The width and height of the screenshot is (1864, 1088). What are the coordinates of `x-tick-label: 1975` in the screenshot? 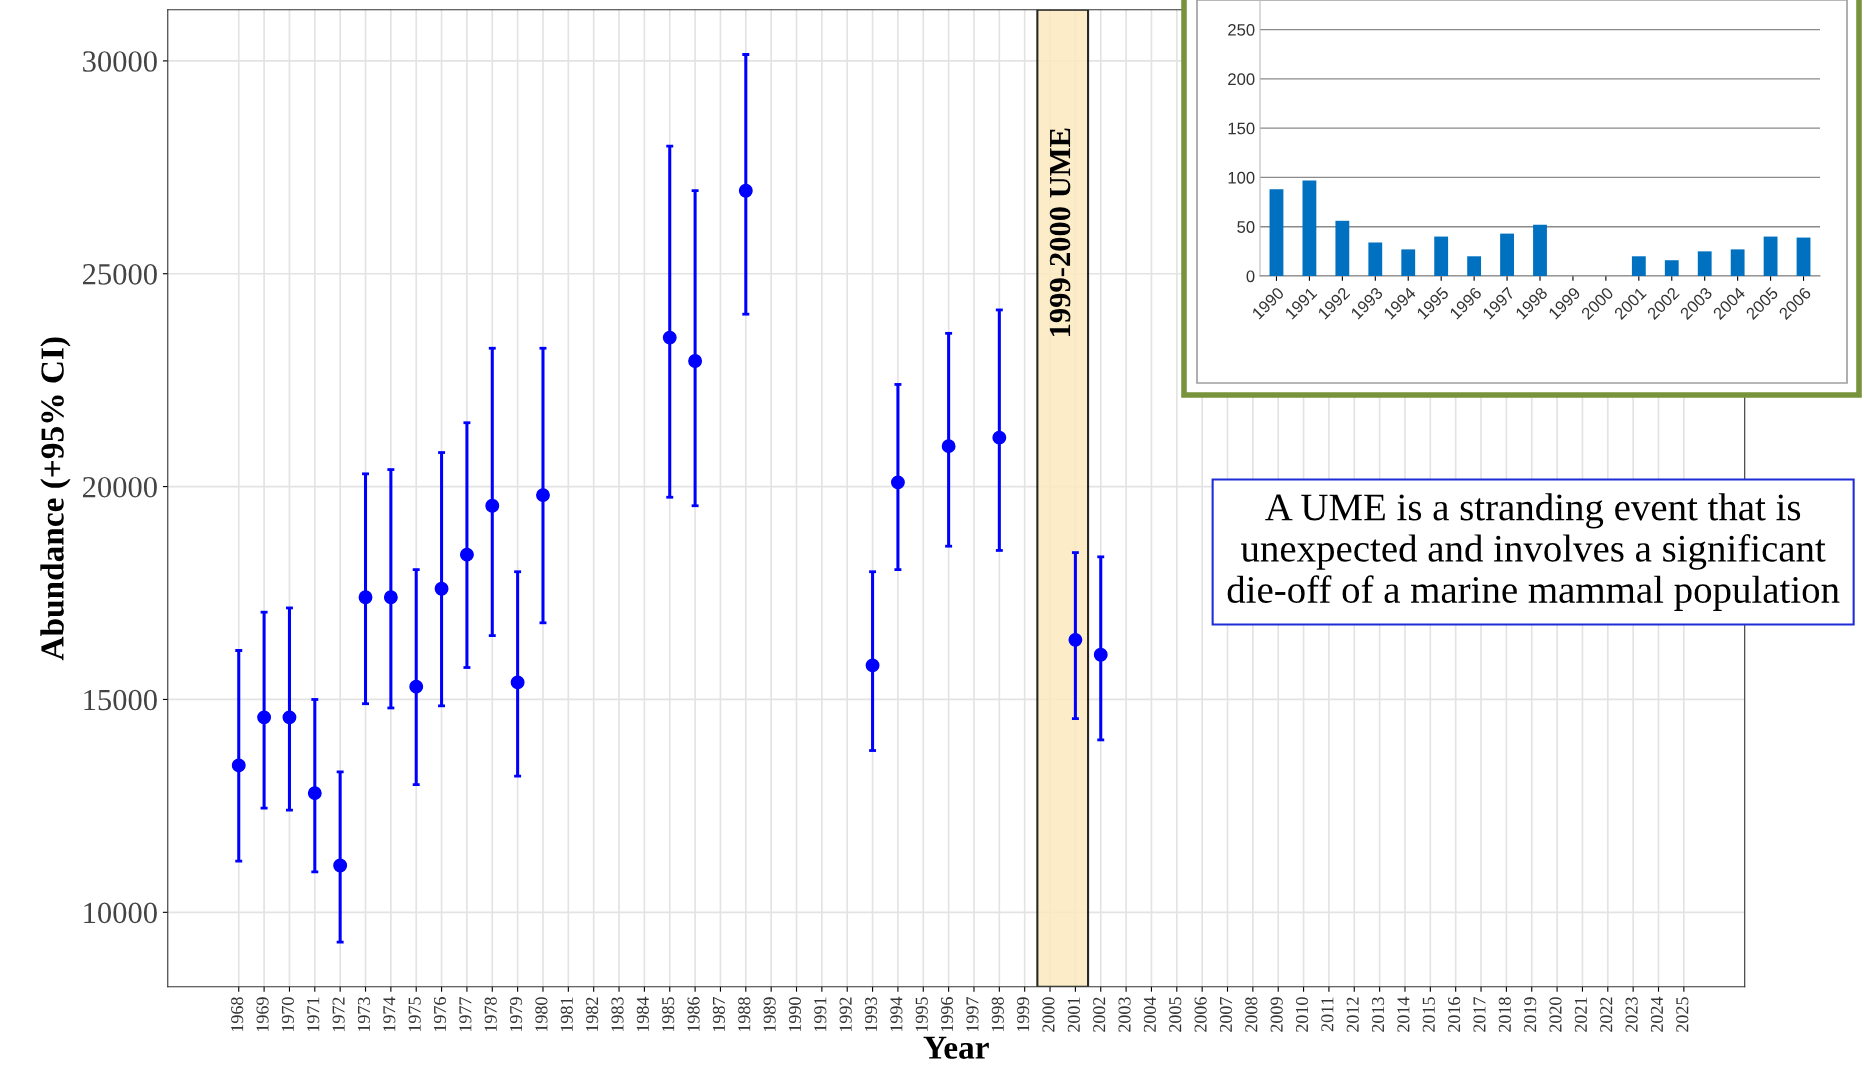 It's located at (414, 1014).